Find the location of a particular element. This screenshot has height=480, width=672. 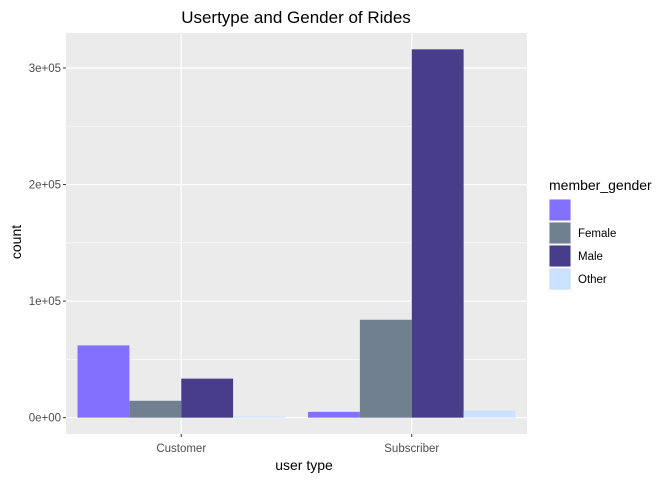

legend-label: Female is located at coordinates (597, 234).